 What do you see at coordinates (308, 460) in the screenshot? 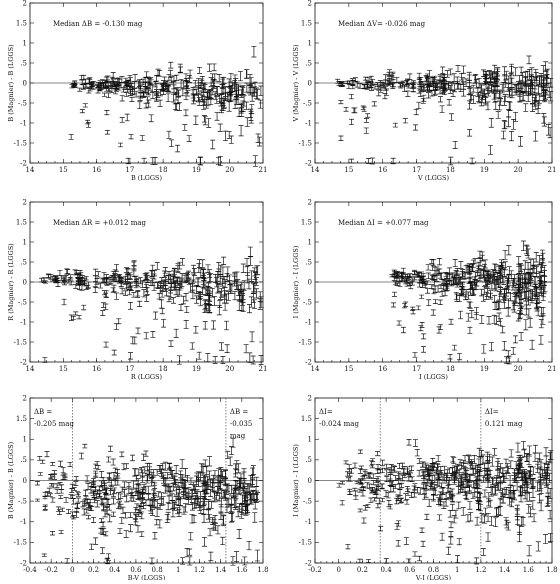
I see `y-tick-label: .5` at bounding box center [308, 460].